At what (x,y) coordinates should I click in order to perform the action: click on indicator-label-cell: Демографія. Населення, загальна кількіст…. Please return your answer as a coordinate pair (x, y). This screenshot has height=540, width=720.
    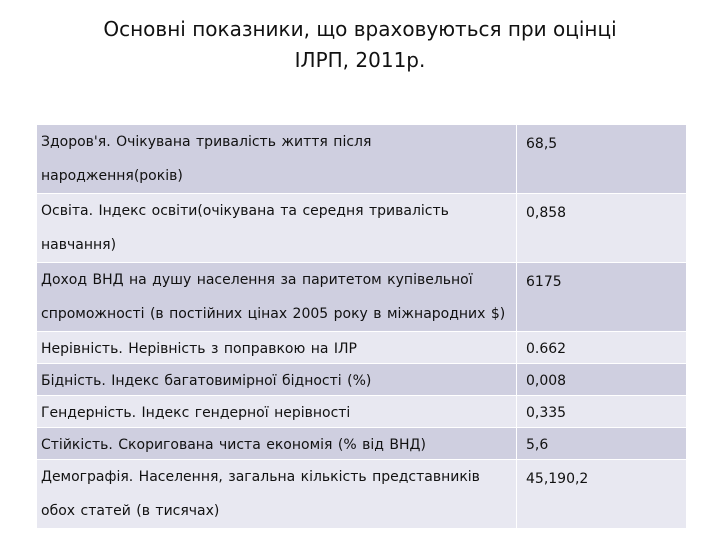
    Looking at the image, I should click on (276, 494).